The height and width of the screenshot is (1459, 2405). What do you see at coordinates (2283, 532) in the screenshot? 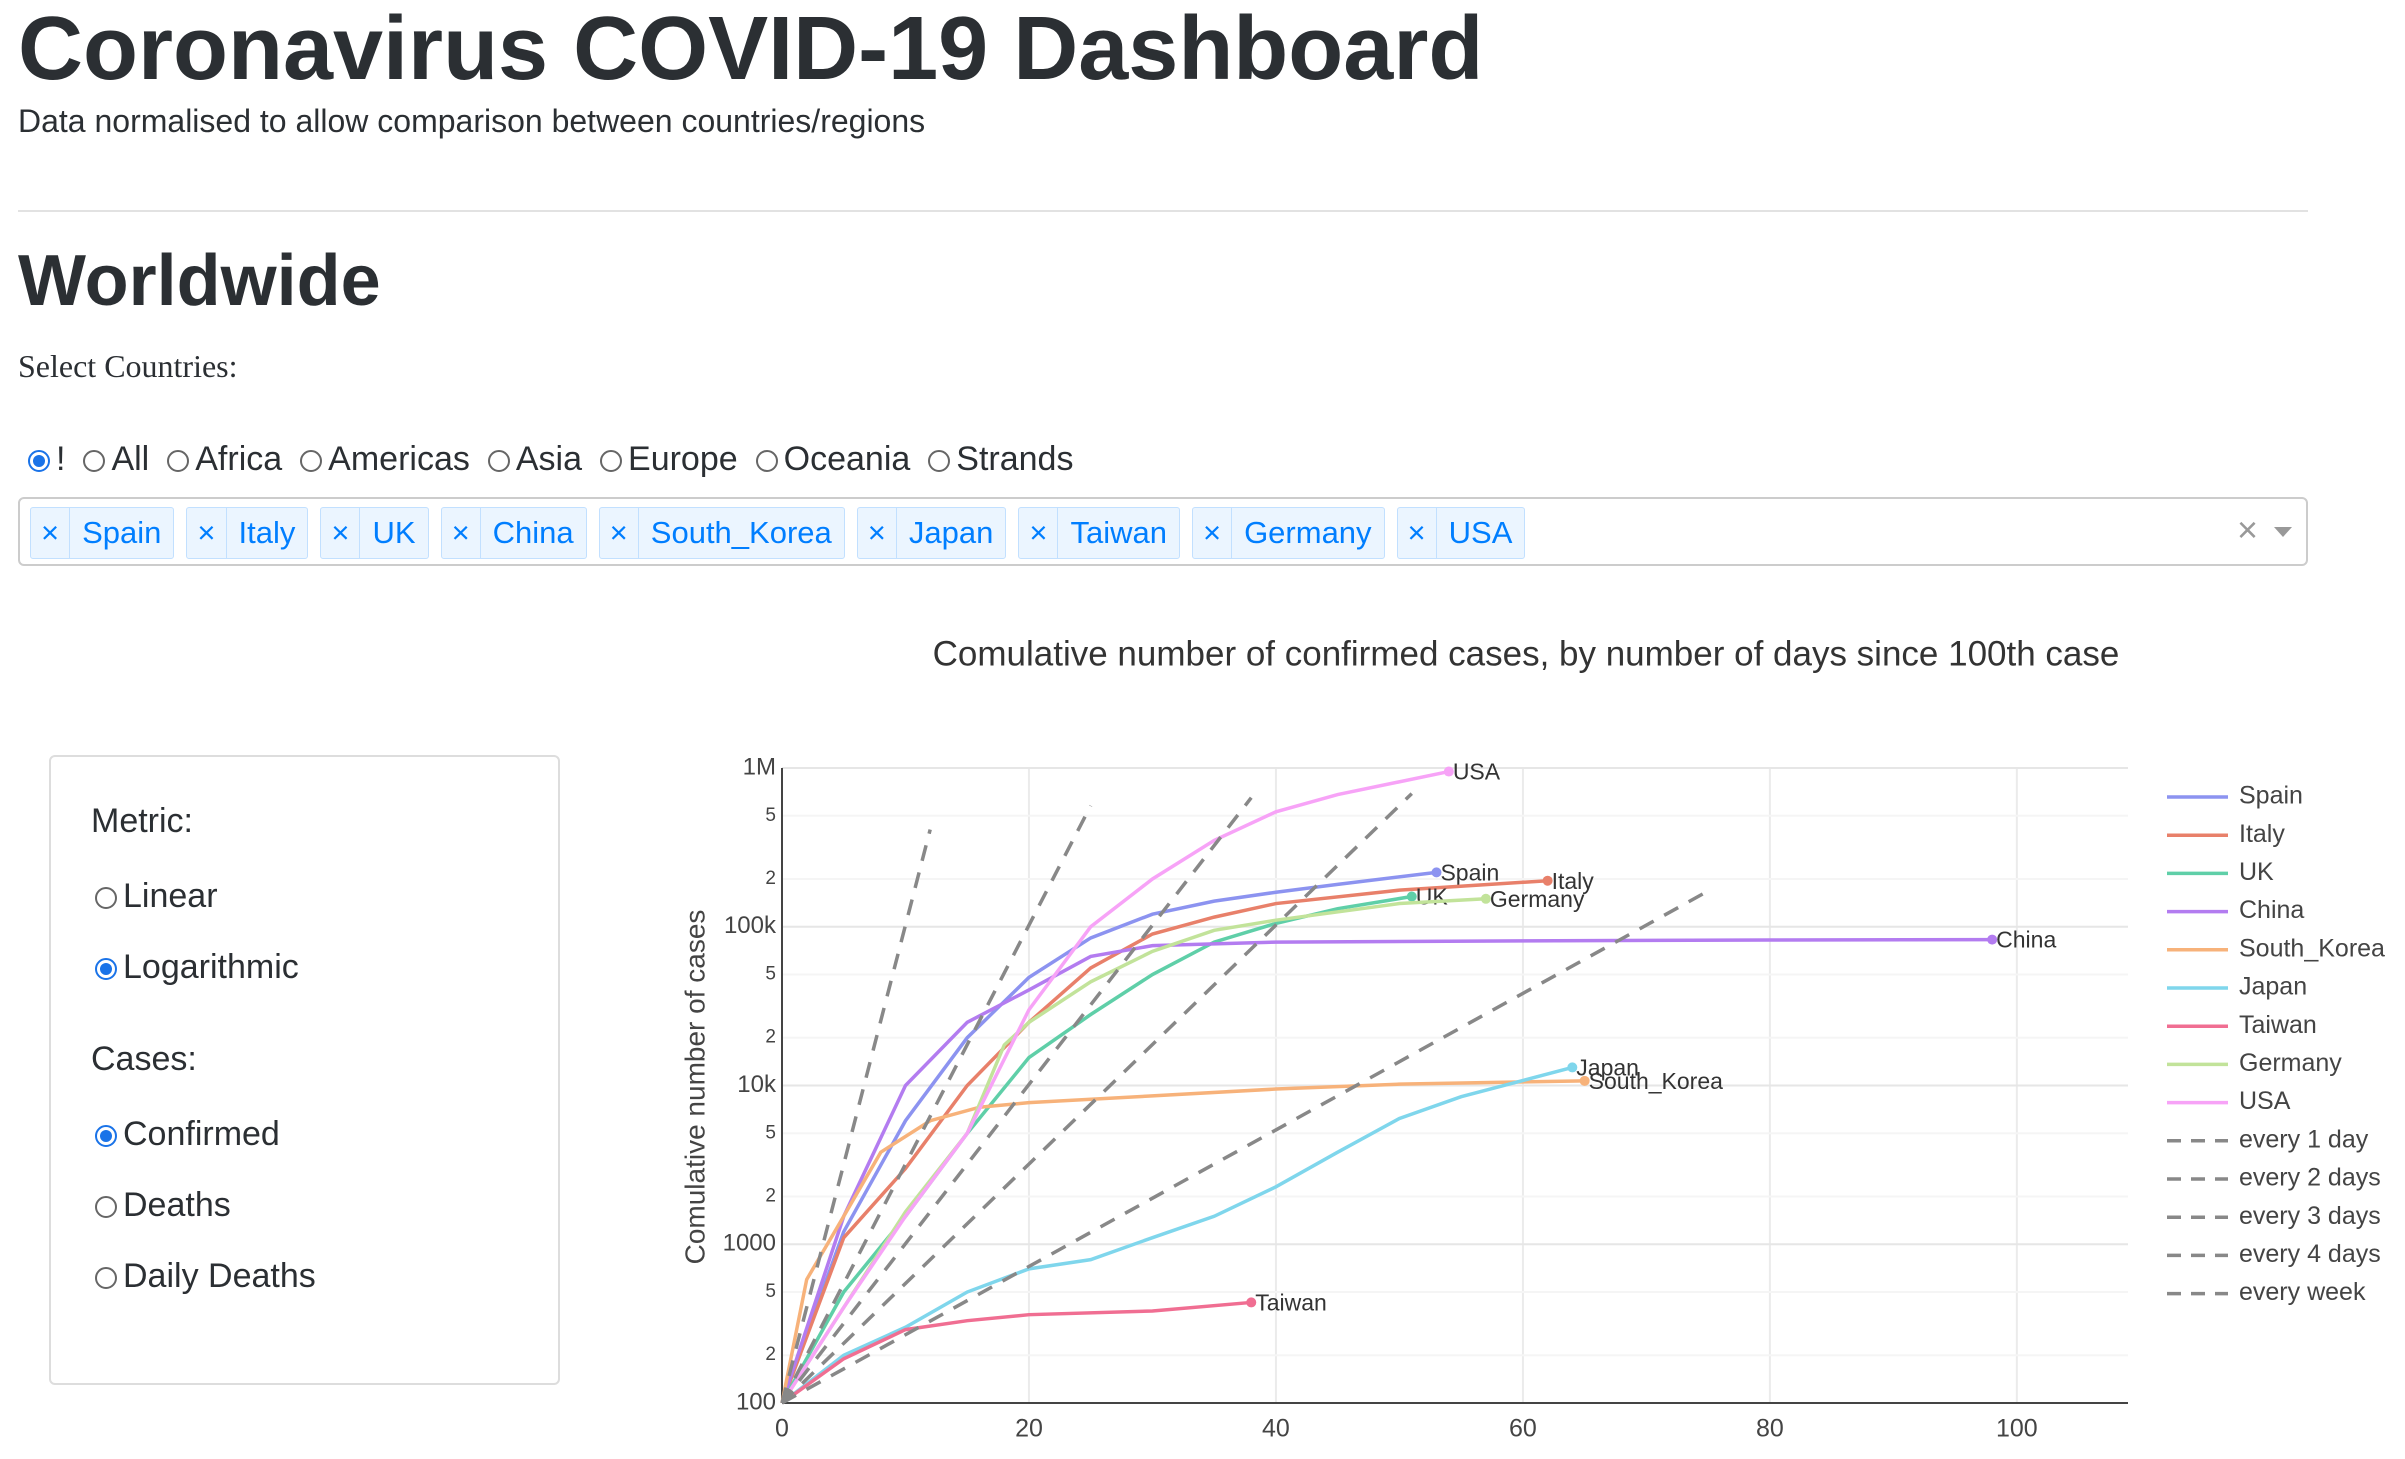
I see `dropdown-arrow` at bounding box center [2283, 532].